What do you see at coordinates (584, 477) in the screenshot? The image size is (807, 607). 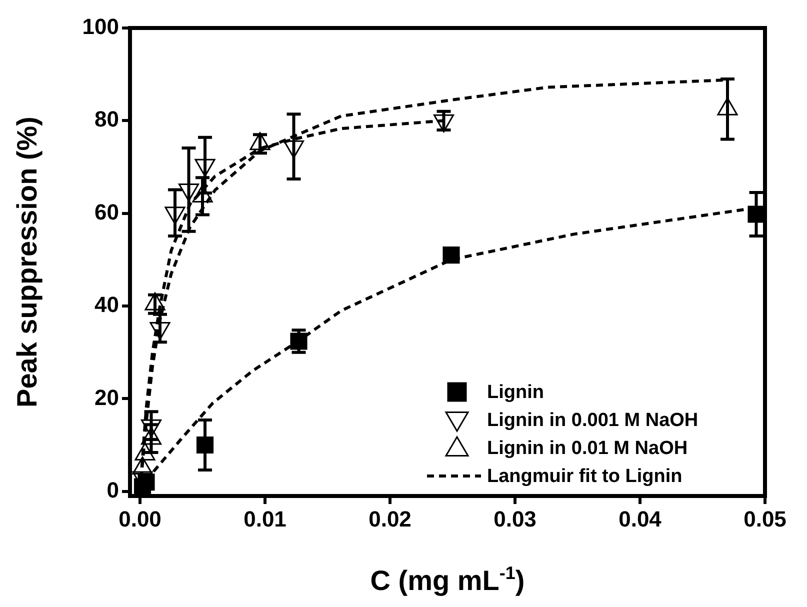 I see `legend-label: Langmuir fit to Lignin` at bounding box center [584, 477].